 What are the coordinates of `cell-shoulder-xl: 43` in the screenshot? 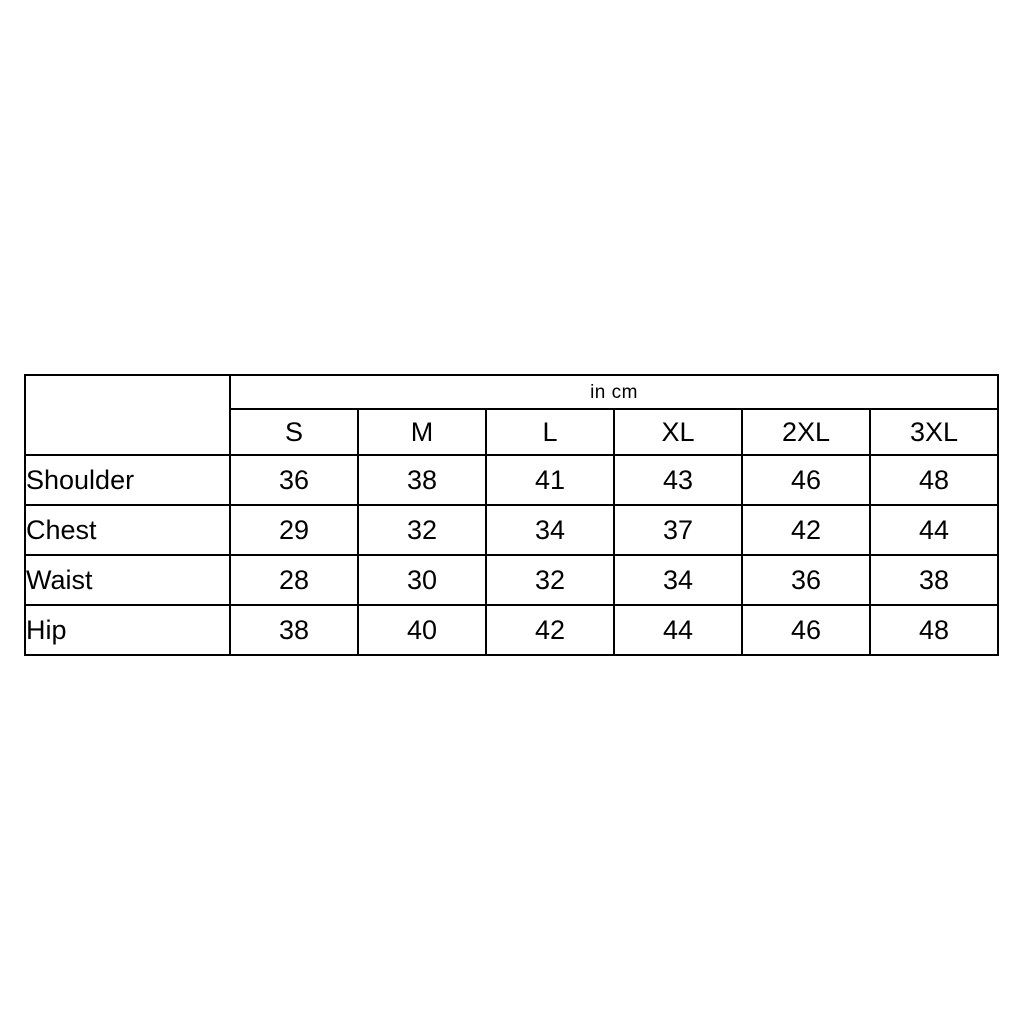 It's located at (678, 480).